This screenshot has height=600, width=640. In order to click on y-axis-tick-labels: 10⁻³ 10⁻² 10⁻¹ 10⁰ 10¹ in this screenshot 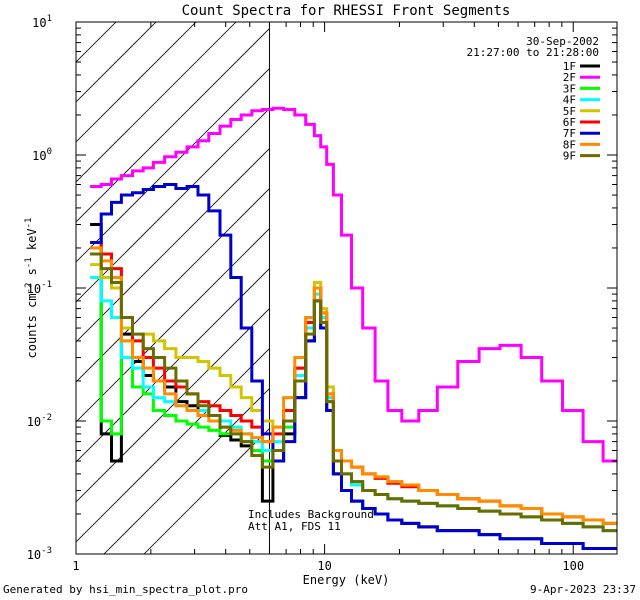, I will do `click(39, 288)`.